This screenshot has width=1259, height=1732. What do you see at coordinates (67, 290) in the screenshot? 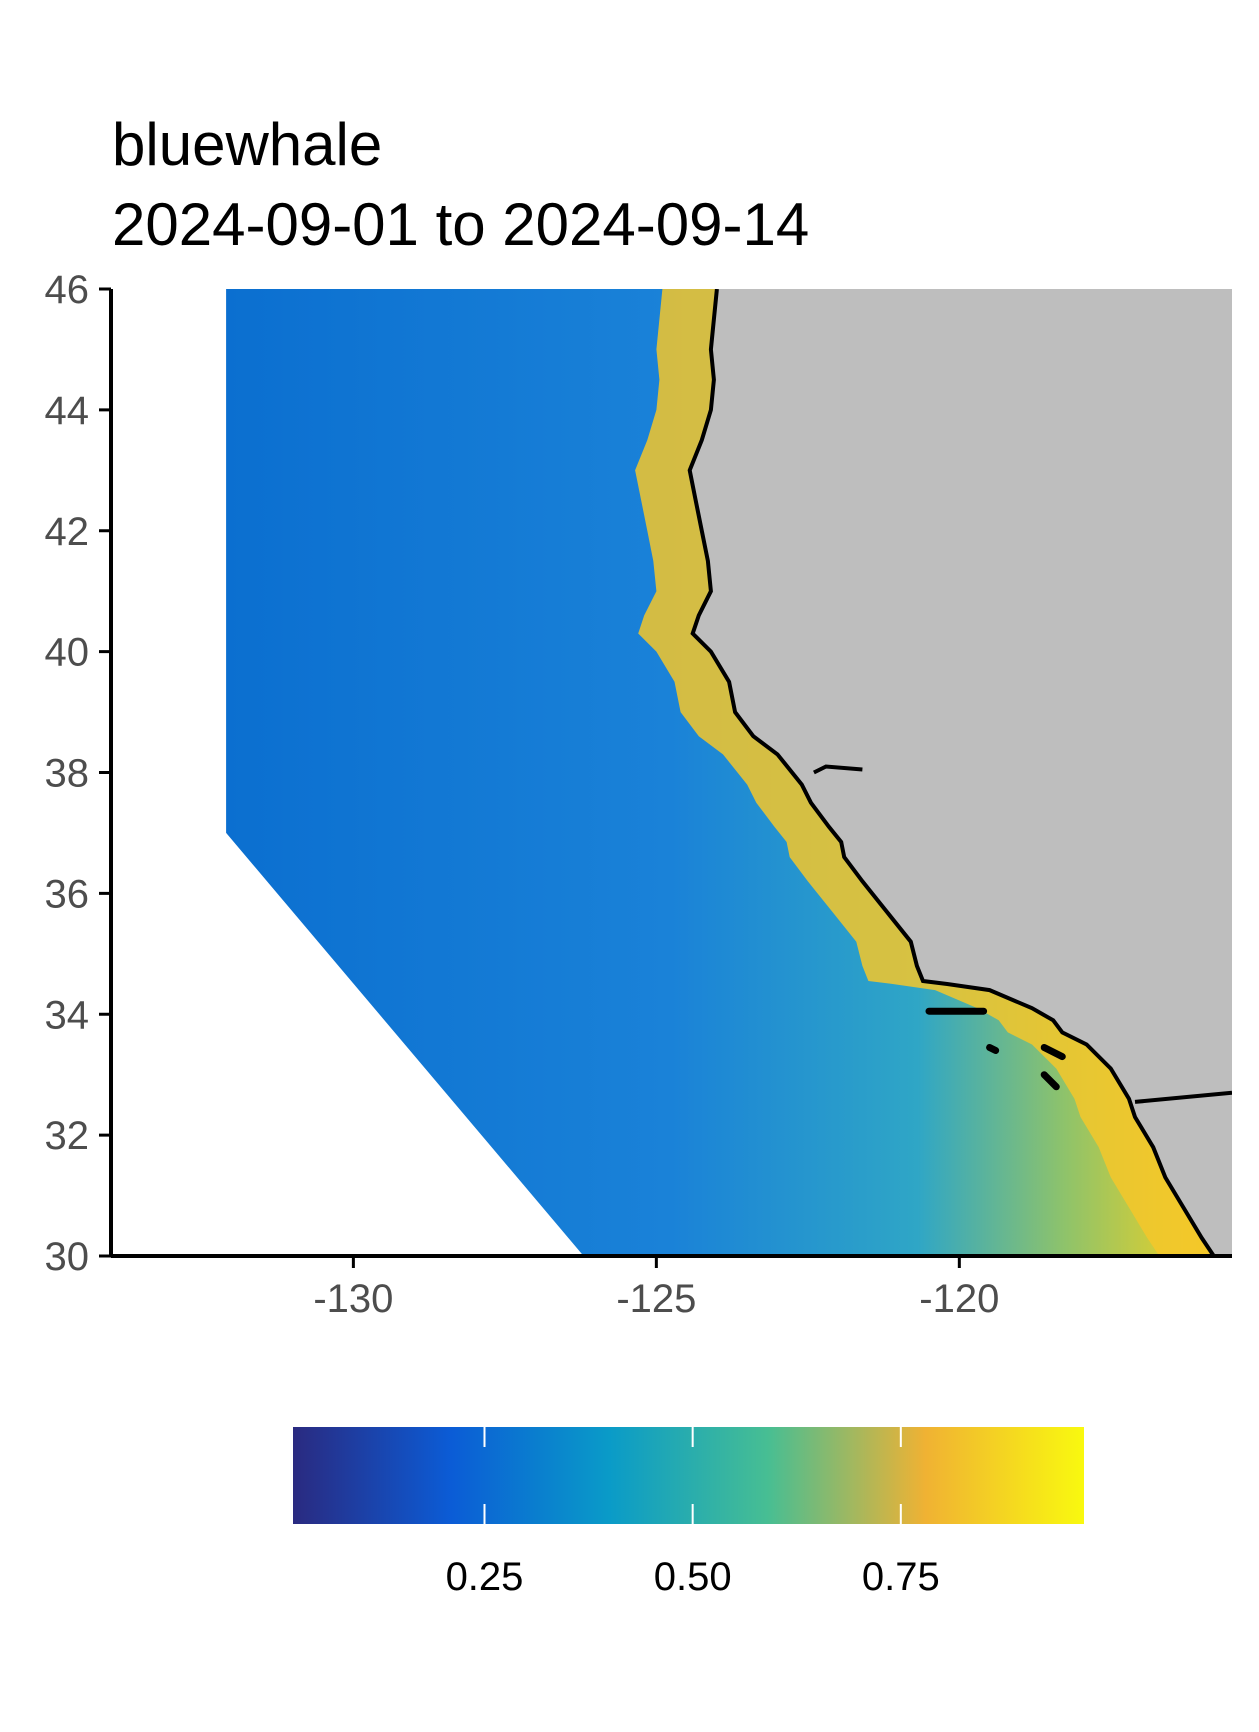
I see `y-tick-label-46: 46` at bounding box center [67, 290].